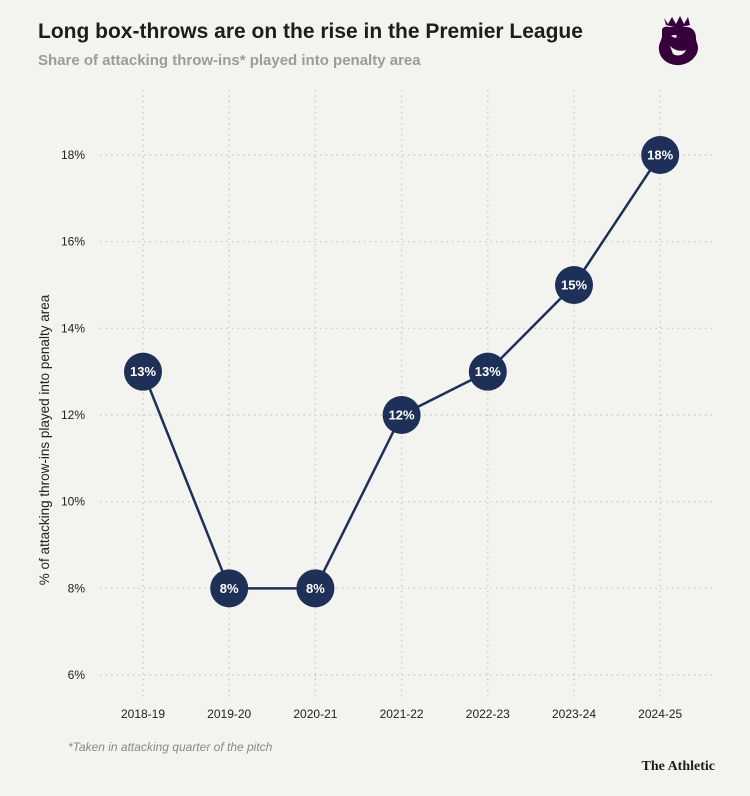 This screenshot has width=750, height=796. I want to click on y-tick-label: 6%, so click(77, 675).